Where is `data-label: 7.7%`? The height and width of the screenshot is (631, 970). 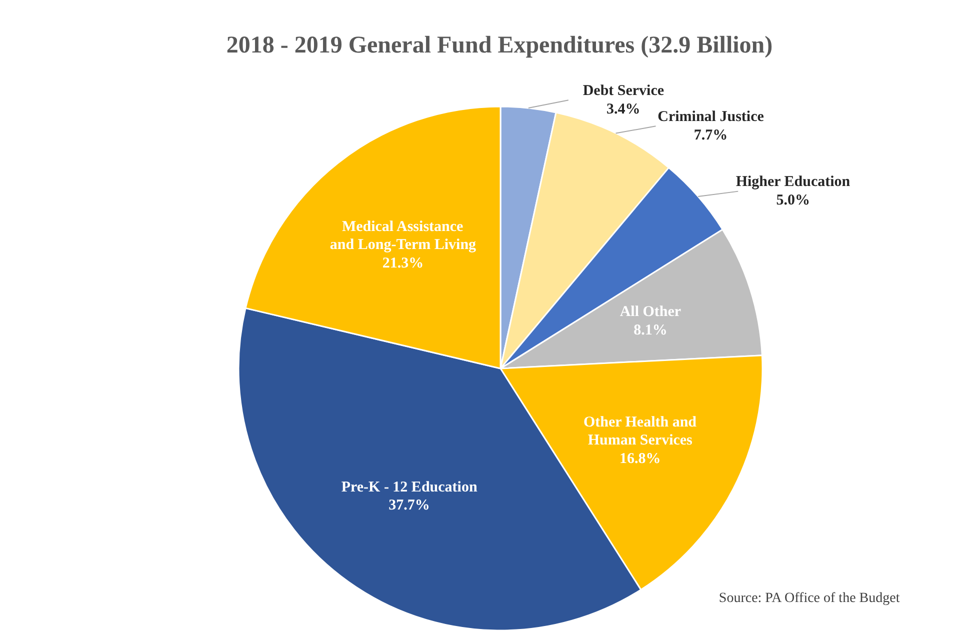
data-label: 7.7% is located at coordinates (711, 135).